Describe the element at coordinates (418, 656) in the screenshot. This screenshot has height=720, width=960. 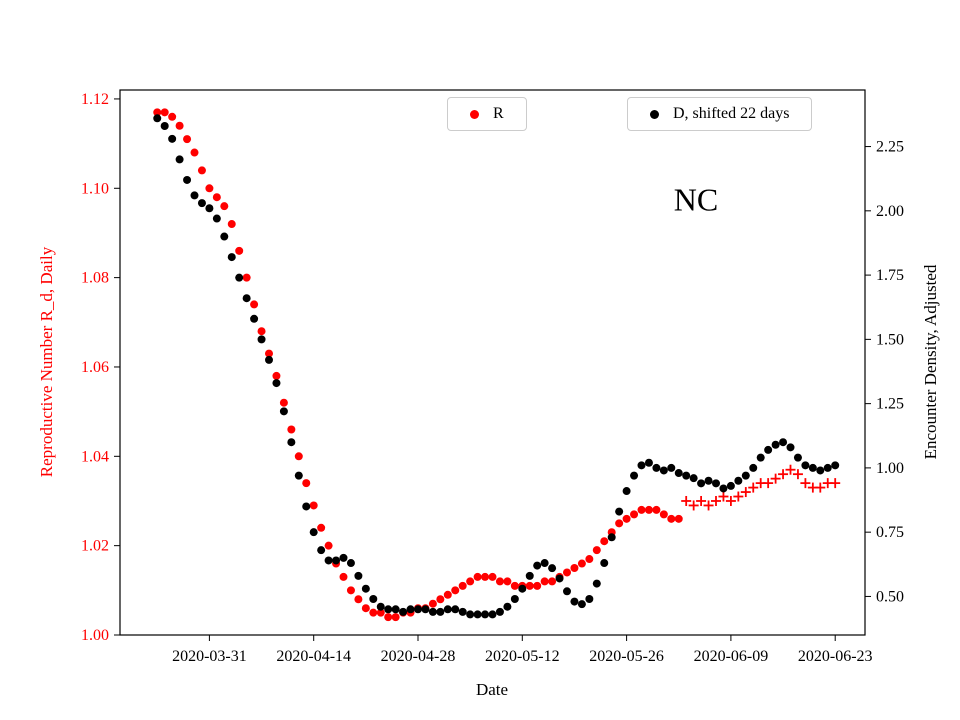
I see `svg-text: 2020-04-28` at that location.